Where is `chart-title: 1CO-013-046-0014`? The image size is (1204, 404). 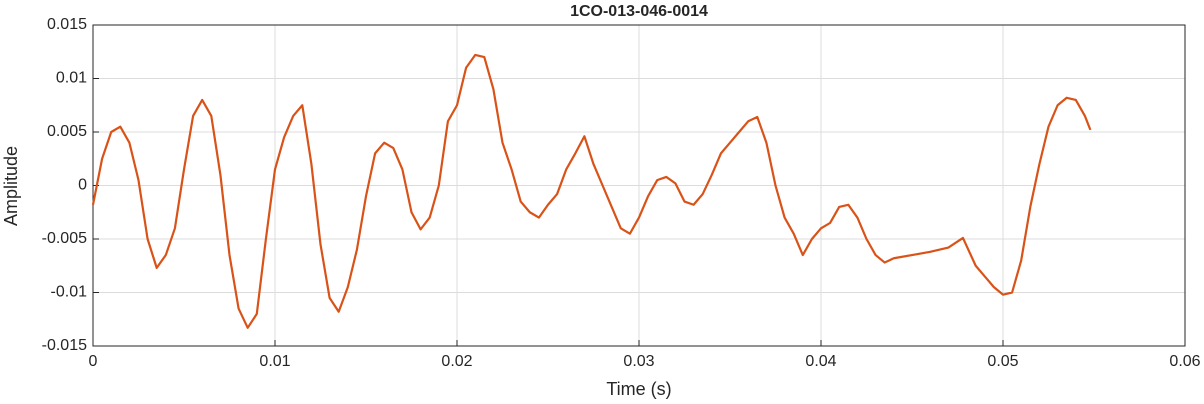 chart-title: 1CO-013-046-0014 is located at coordinates (639, 11).